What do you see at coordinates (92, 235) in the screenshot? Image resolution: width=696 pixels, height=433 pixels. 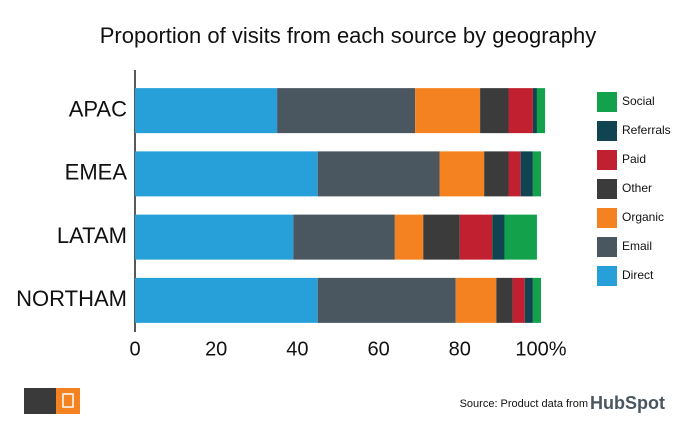 I see `category-label: LATAM` at bounding box center [92, 235].